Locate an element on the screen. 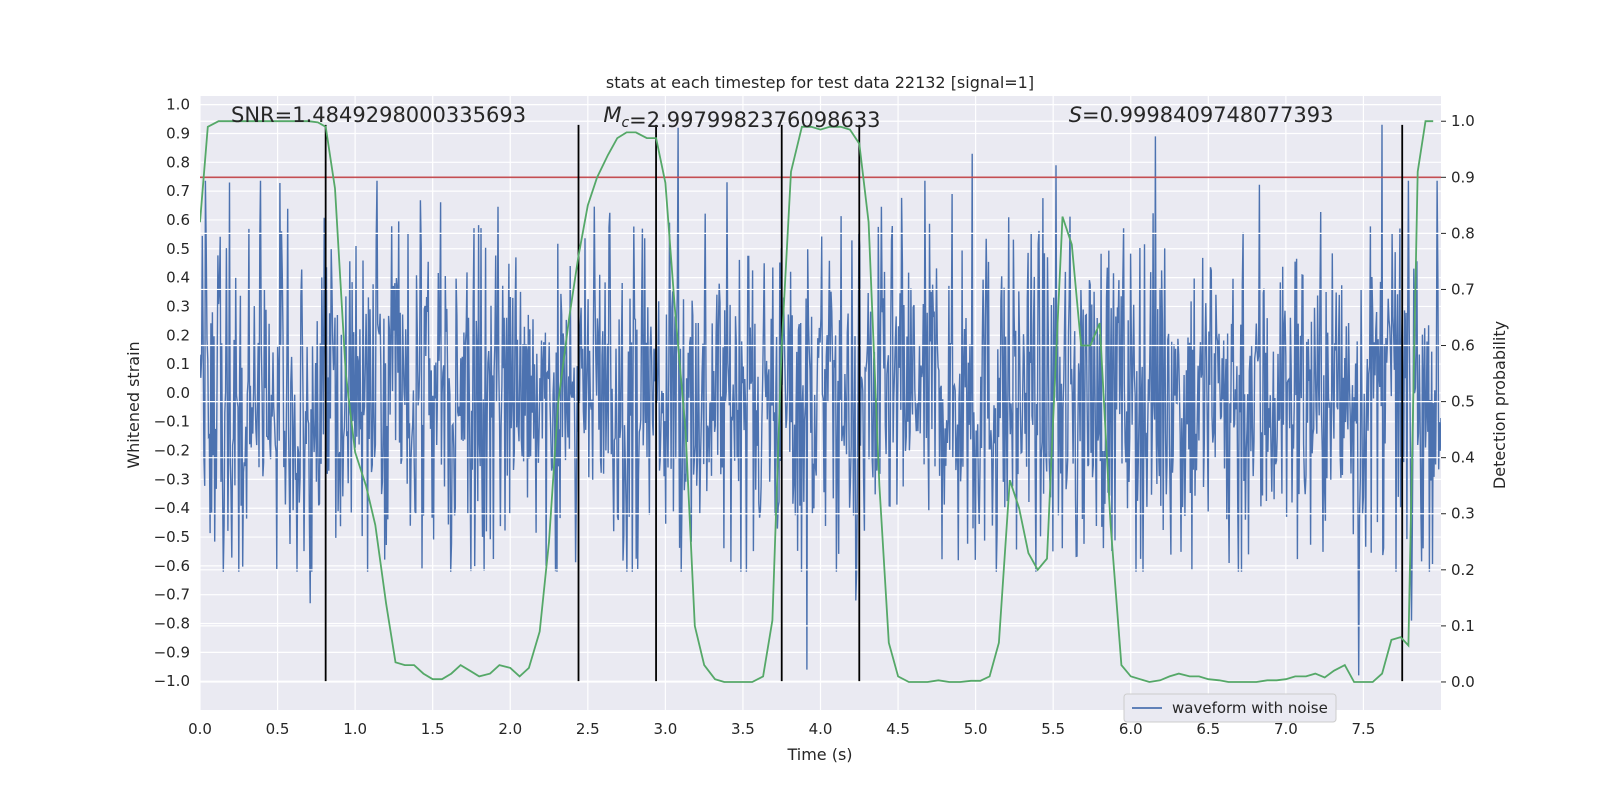 This screenshot has height=800, width=1600. annotation-text: S=0.9998409748077393 is located at coordinates (1201, 115).